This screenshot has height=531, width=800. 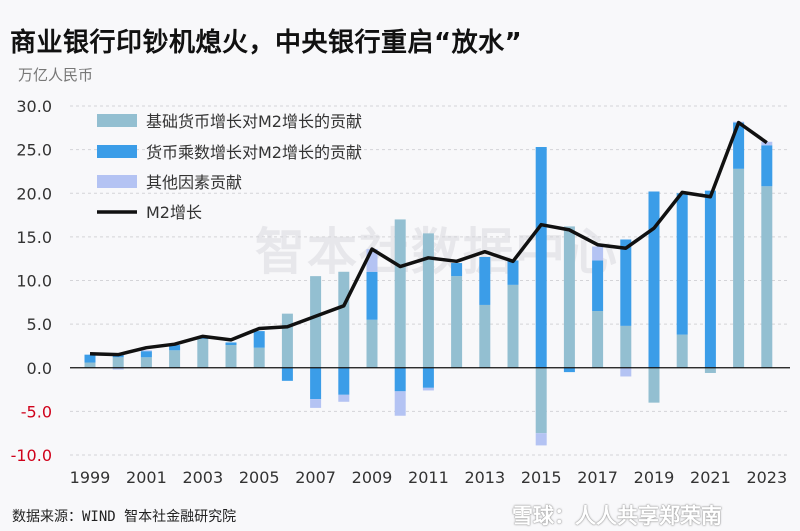 What do you see at coordinates (597, 477) in the screenshot?
I see `x-tick-label: 2017` at bounding box center [597, 477].